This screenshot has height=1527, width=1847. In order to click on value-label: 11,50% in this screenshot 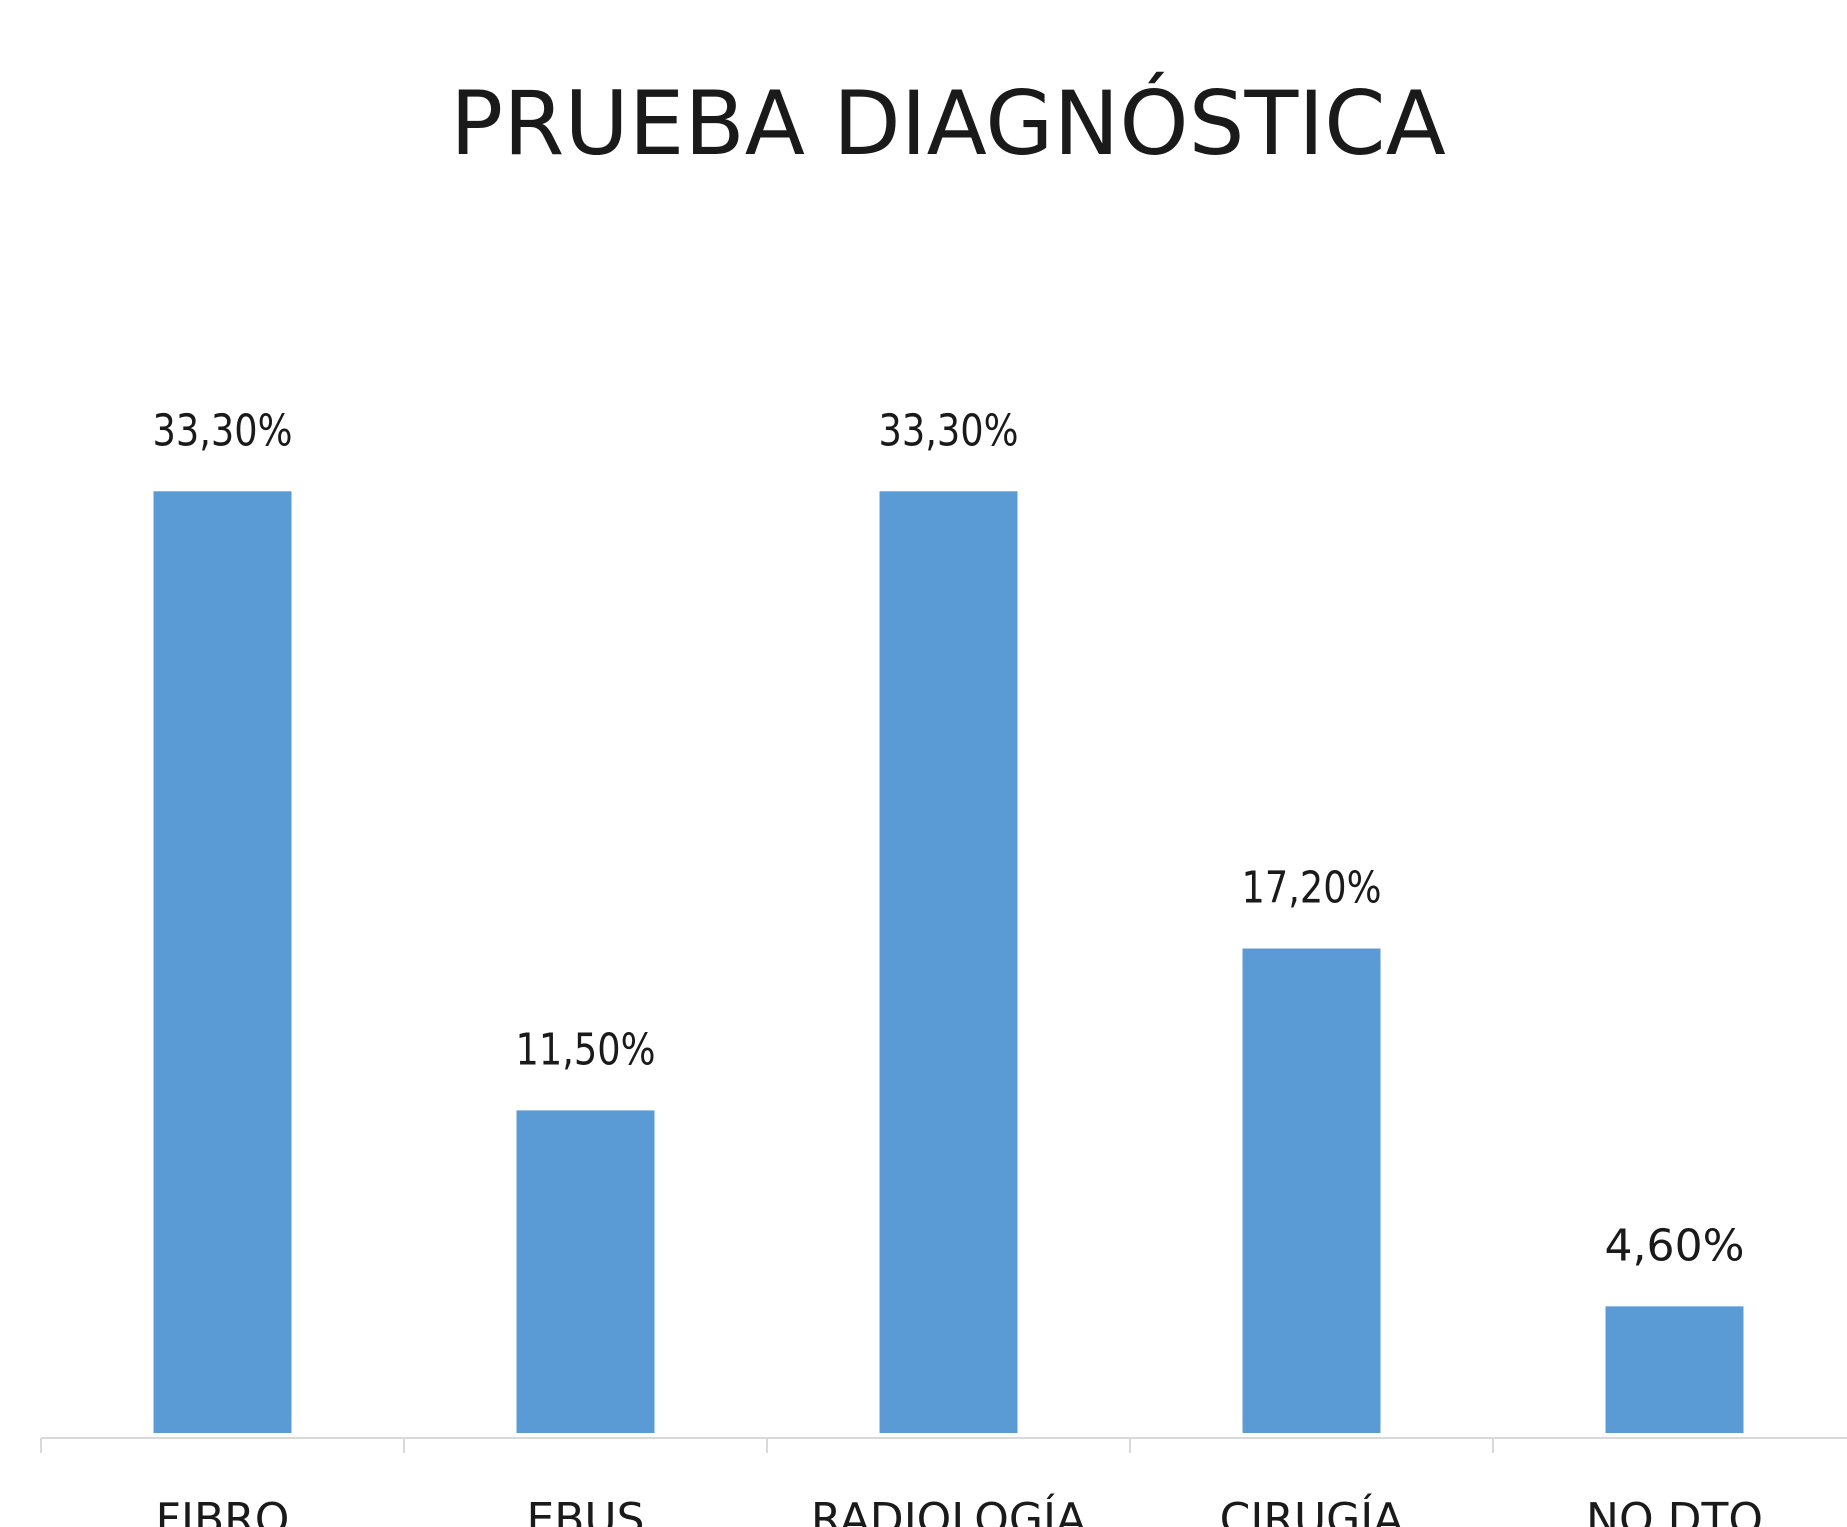, I will do `click(586, 1049)`.